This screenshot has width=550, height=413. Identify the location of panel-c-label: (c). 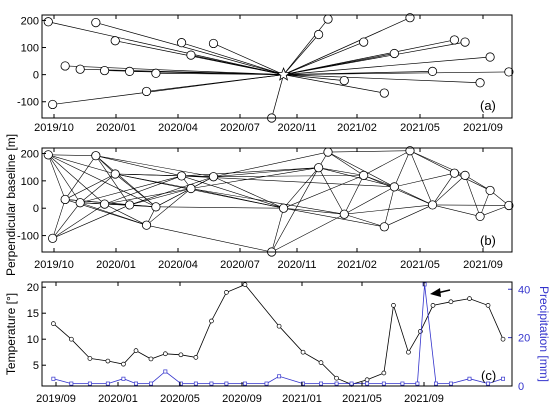
(488, 375).